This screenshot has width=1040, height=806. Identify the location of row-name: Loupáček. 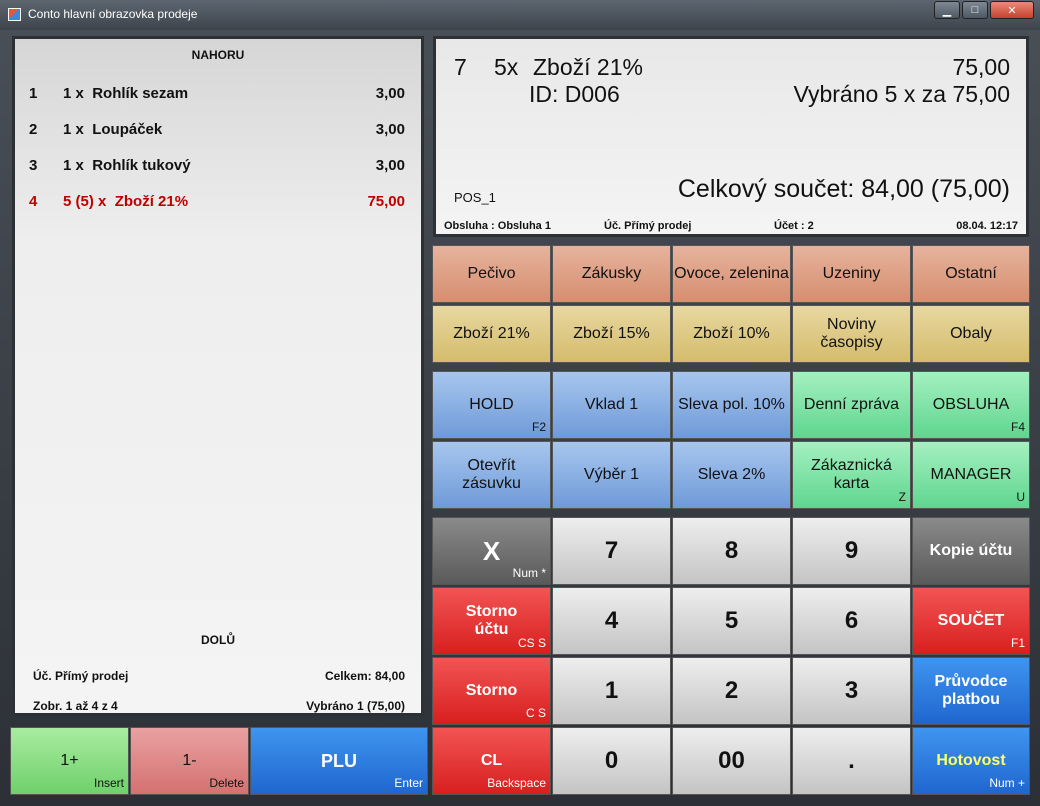
(127, 129).